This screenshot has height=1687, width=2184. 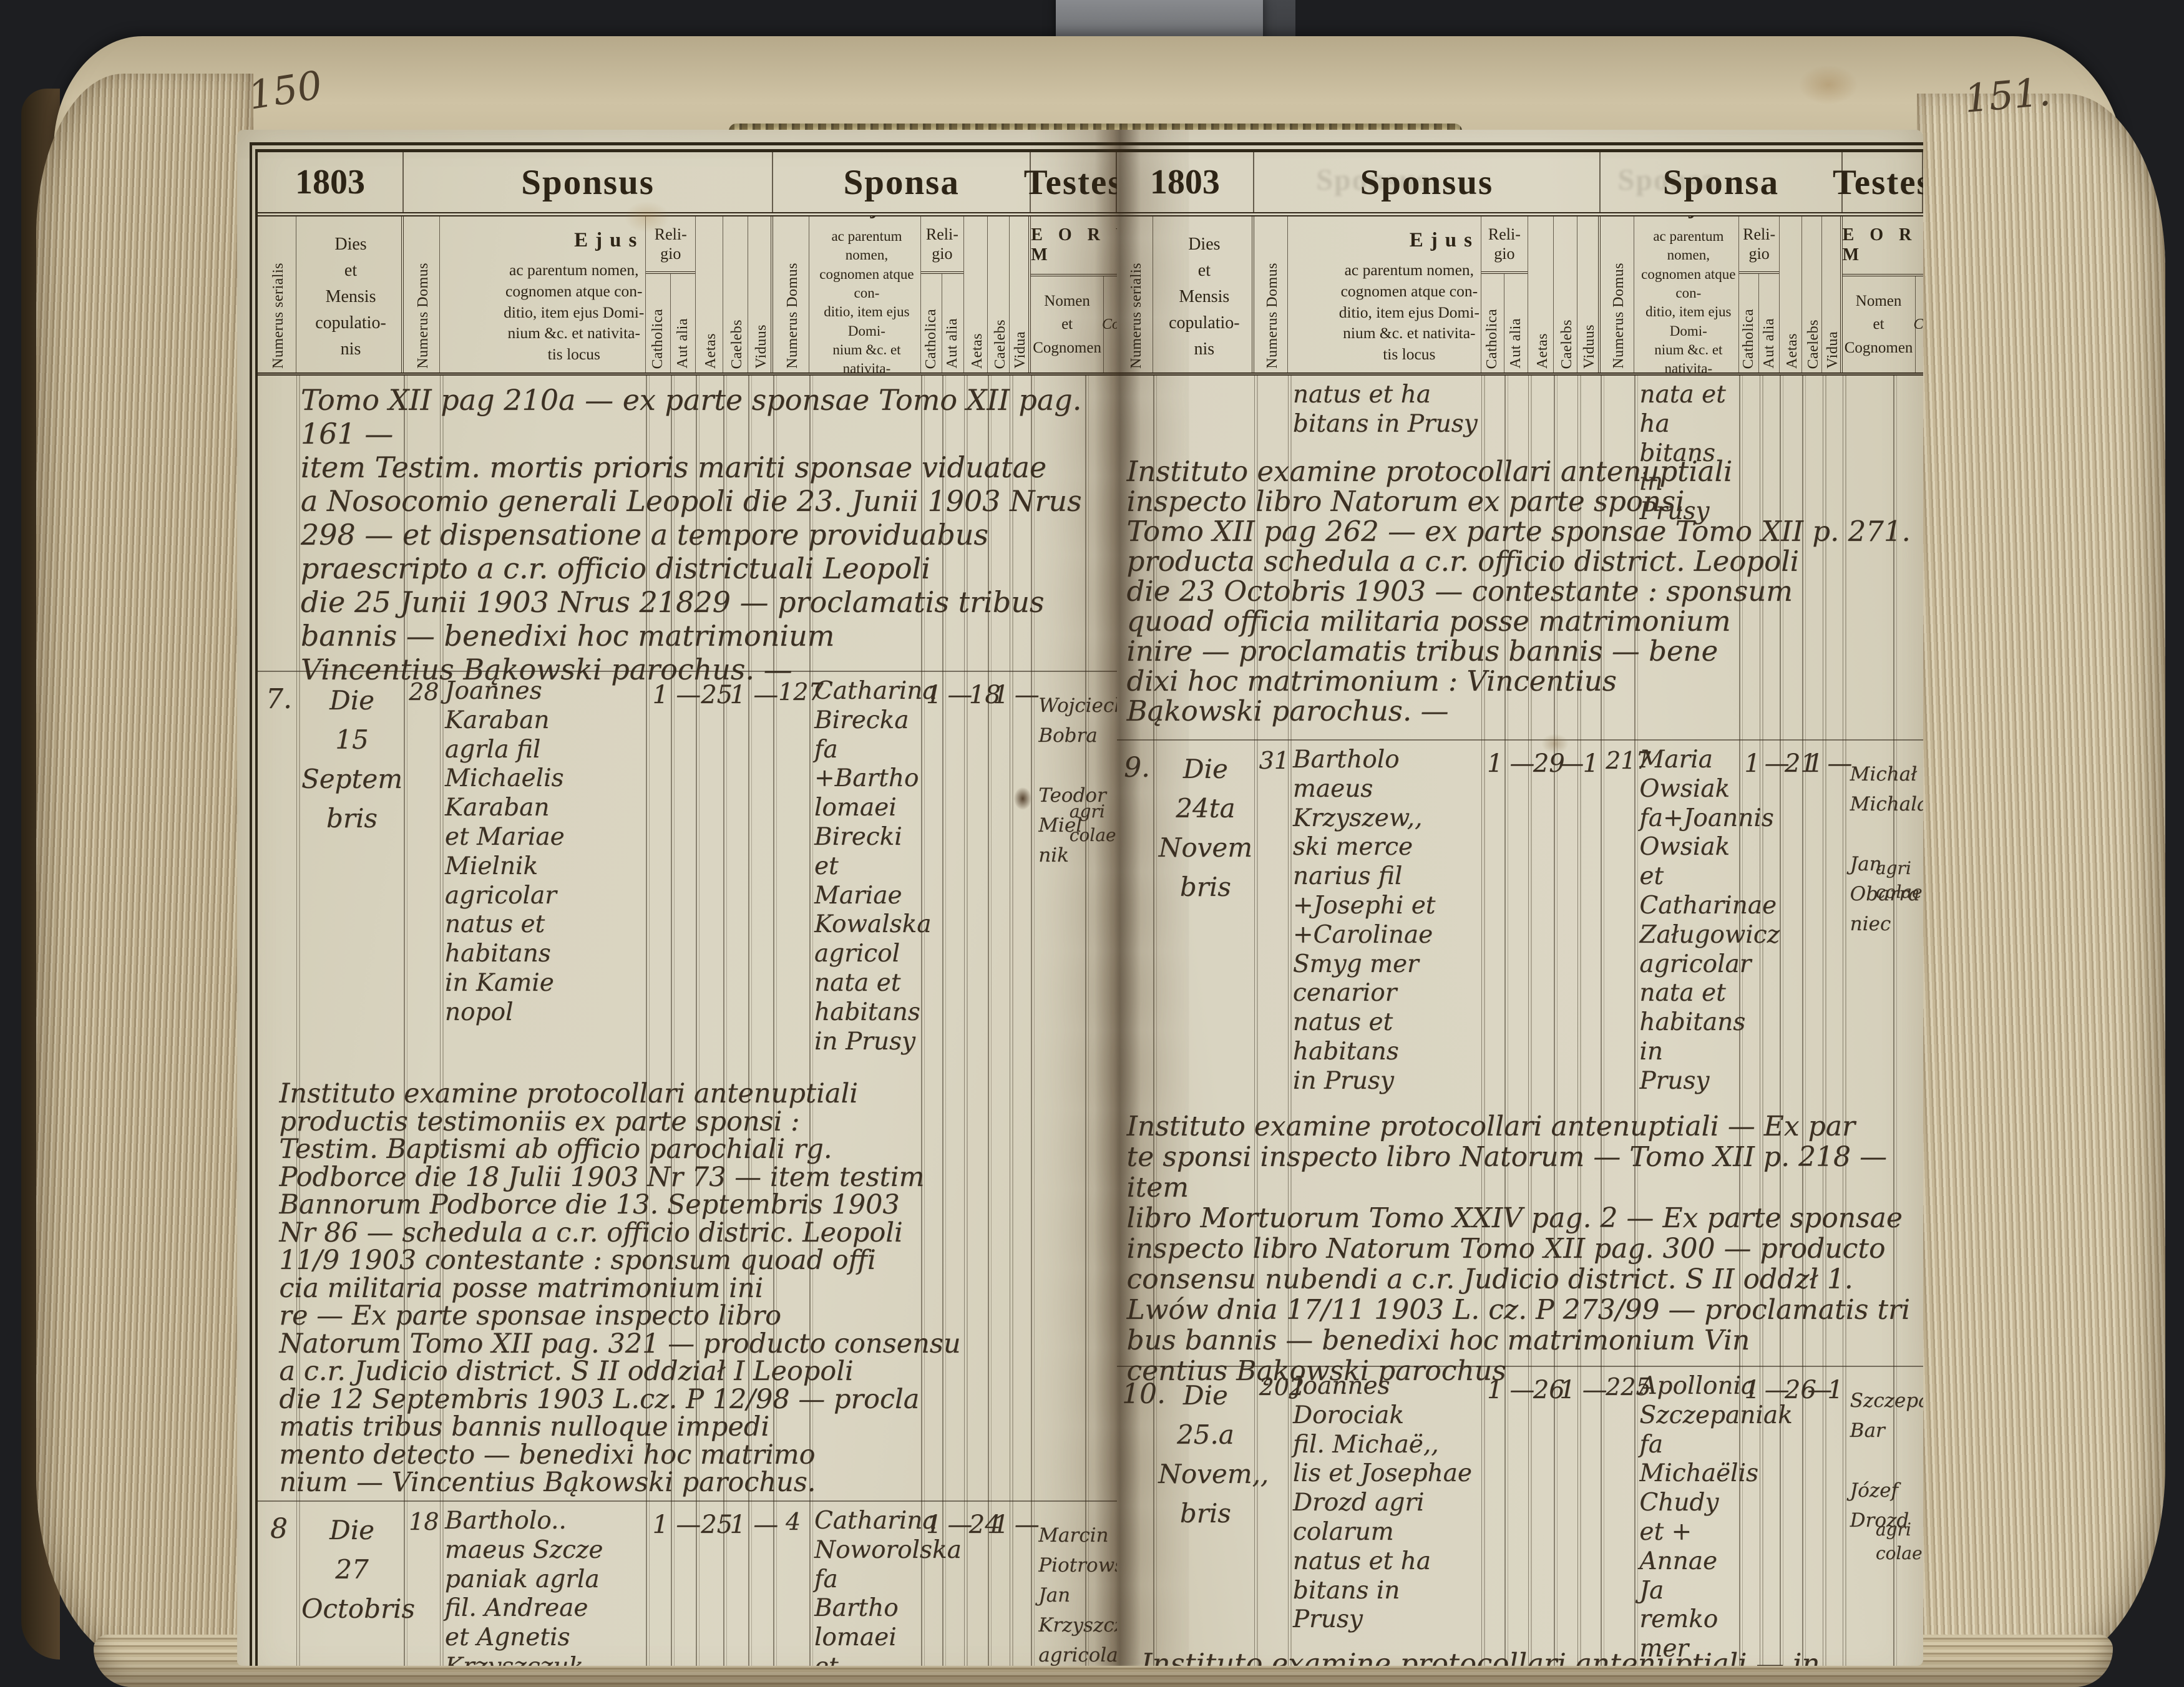 I want to click on col-numerus-domus-sponsus: Numerus Domus, so click(x=422, y=294).